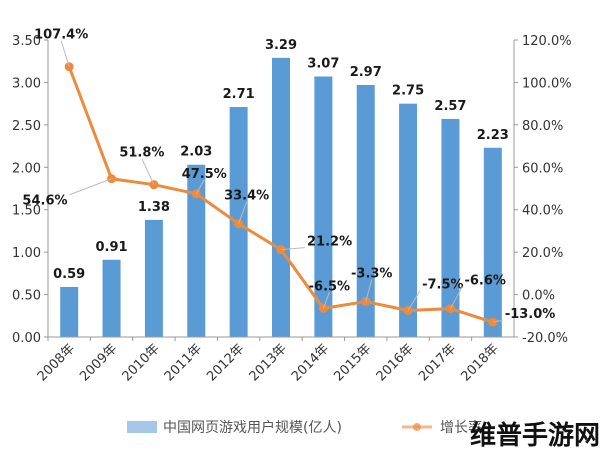 This screenshot has width=600, height=453. I want to click on bar-label: 2.97, so click(366, 72).